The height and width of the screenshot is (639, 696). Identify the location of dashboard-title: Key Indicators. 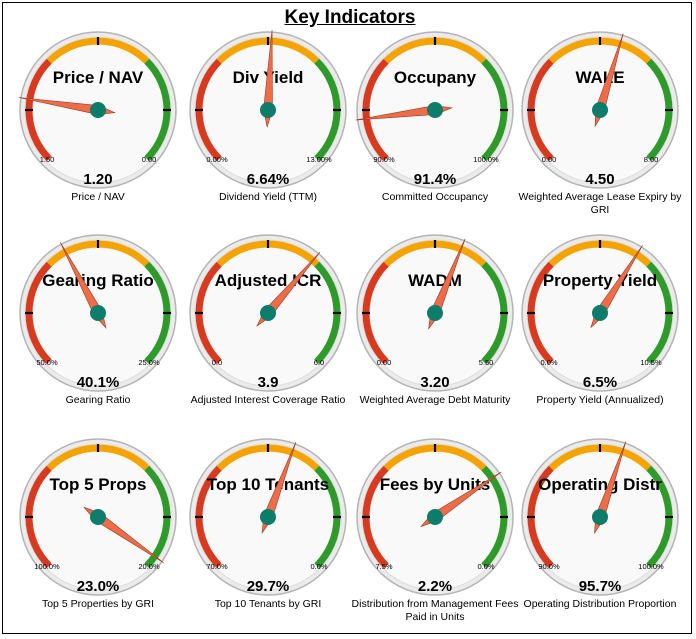
(350, 17).